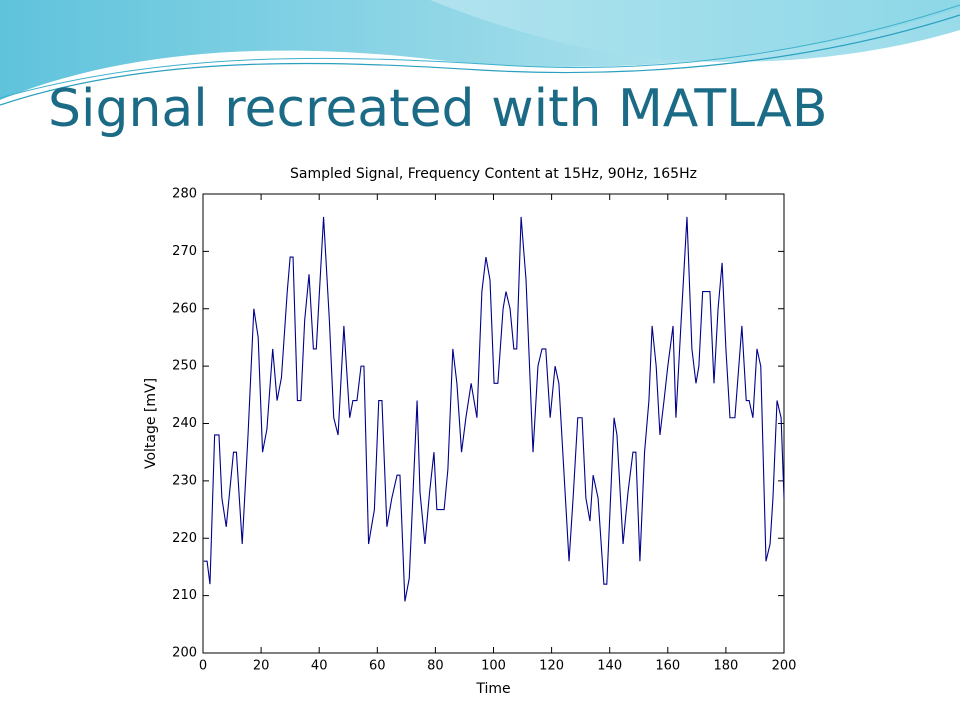  I want to click on x-tick-label: 160, so click(667, 666).